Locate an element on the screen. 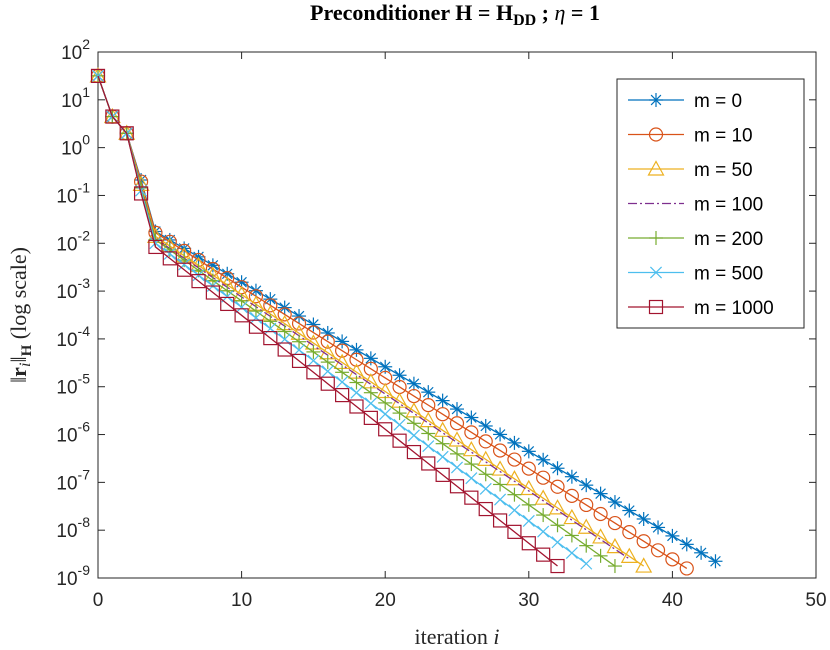 The width and height of the screenshot is (830, 650). legend-entry: m = 100 is located at coordinates (695, 205).